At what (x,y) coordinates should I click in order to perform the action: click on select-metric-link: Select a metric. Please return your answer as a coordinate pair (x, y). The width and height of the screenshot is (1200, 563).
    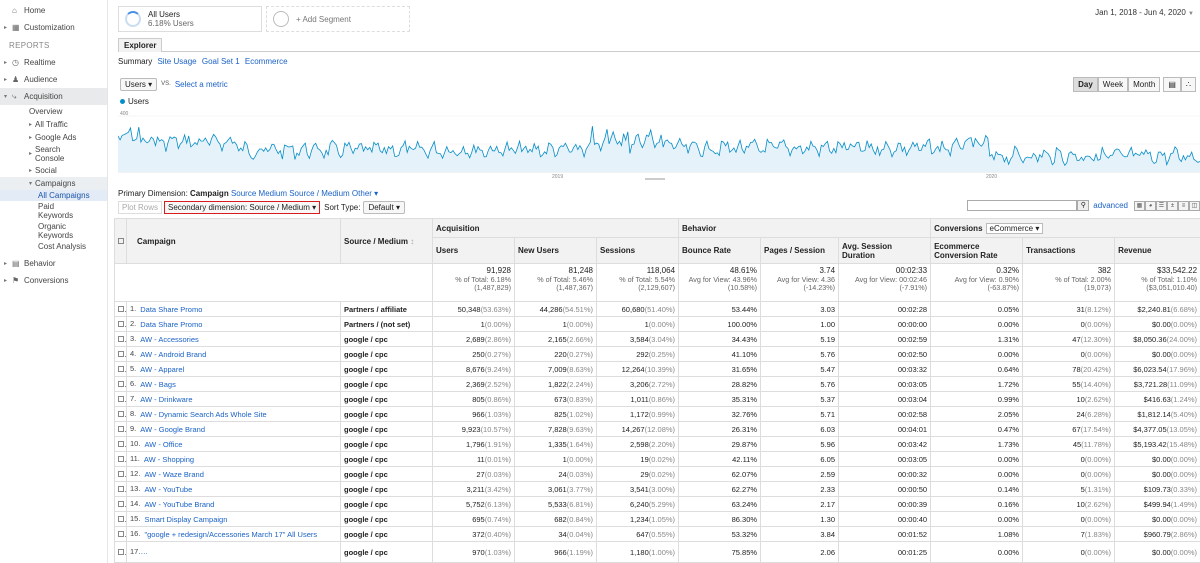
    Looking at the image, I should click on (201, 84).